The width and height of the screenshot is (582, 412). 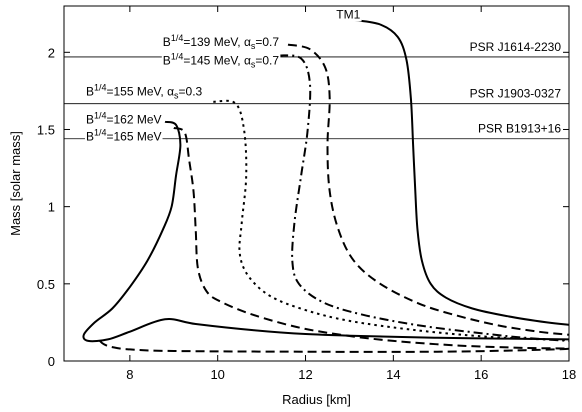 I want to click on curve-label: B1/4=139 MeV, αs=0.7, so click(x=221, y=42).